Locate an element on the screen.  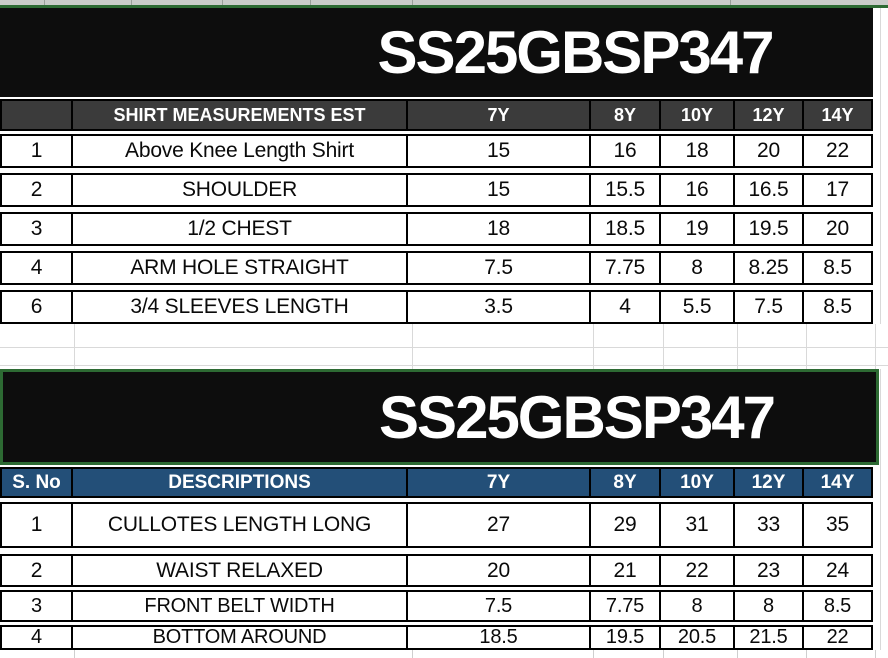
value-cell-7y: 3.5 is located at coordinates (499, 307).